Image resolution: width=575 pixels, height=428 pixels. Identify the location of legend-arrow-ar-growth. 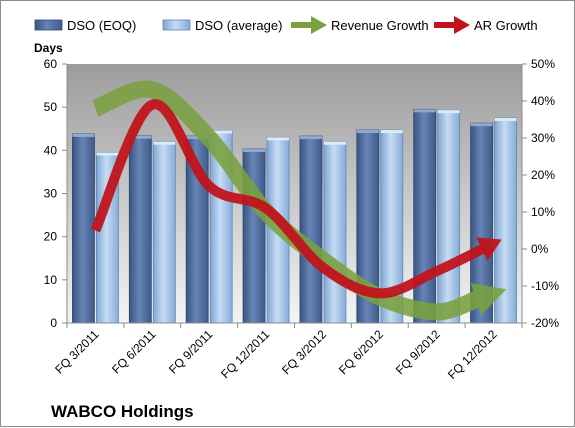
(462, 25).